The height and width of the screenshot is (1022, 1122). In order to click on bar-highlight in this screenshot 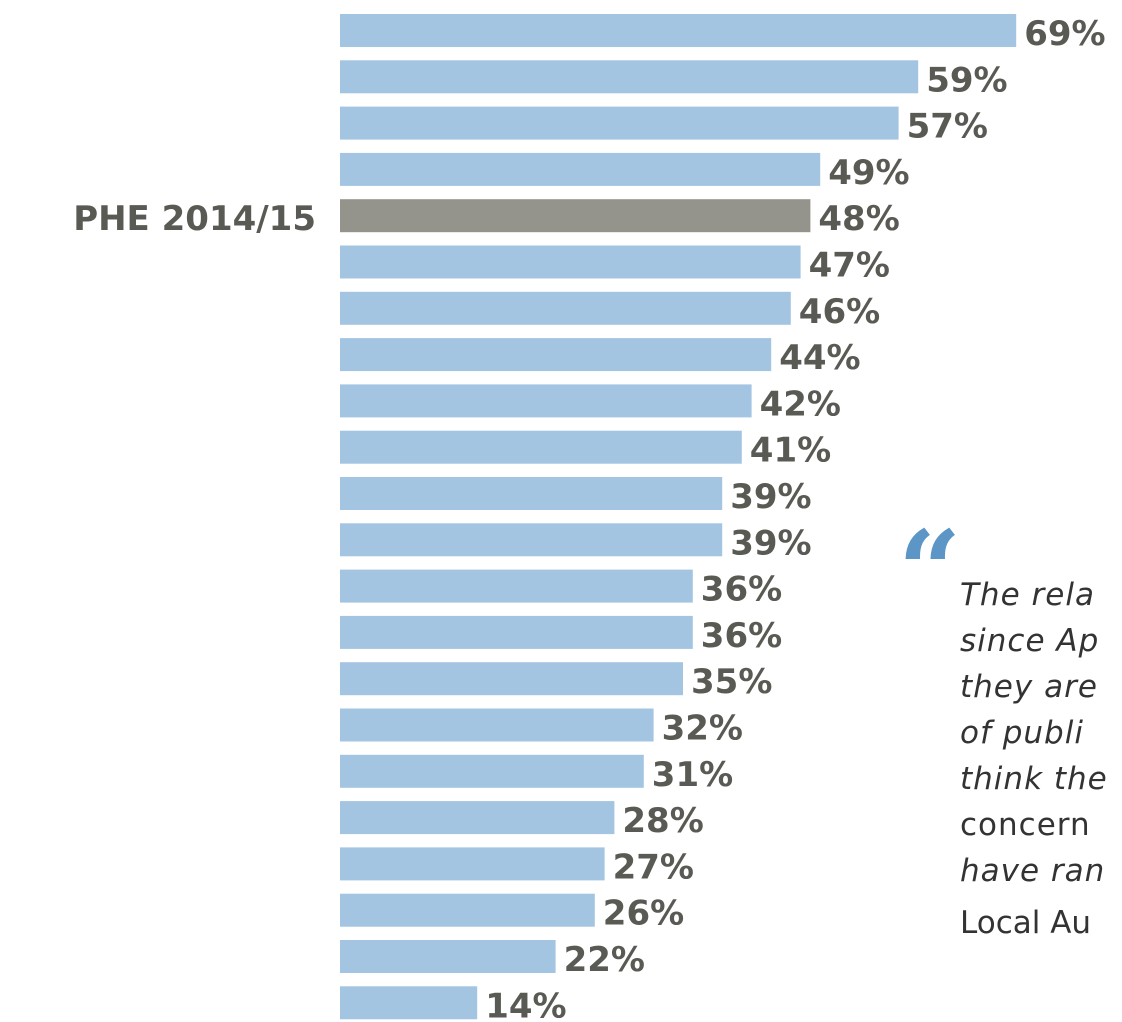, I will do `click(575, 216)`.